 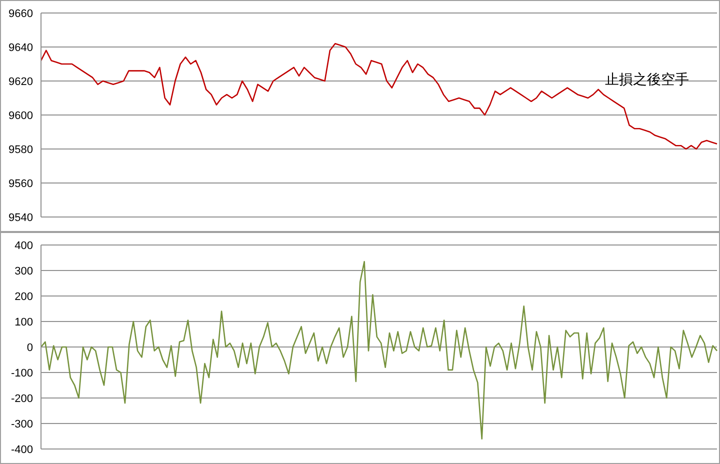 I want to click on y-tick-label: 9600, so click(x=20, y=116).